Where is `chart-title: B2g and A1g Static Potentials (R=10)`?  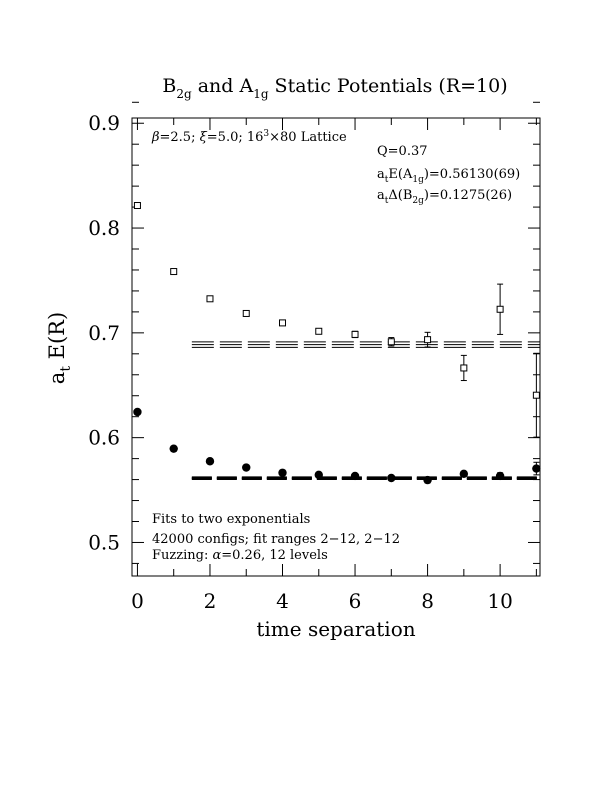 chart-title: B2g and A1g Static Potentials (R=10) is located at coordinates (334, 88).